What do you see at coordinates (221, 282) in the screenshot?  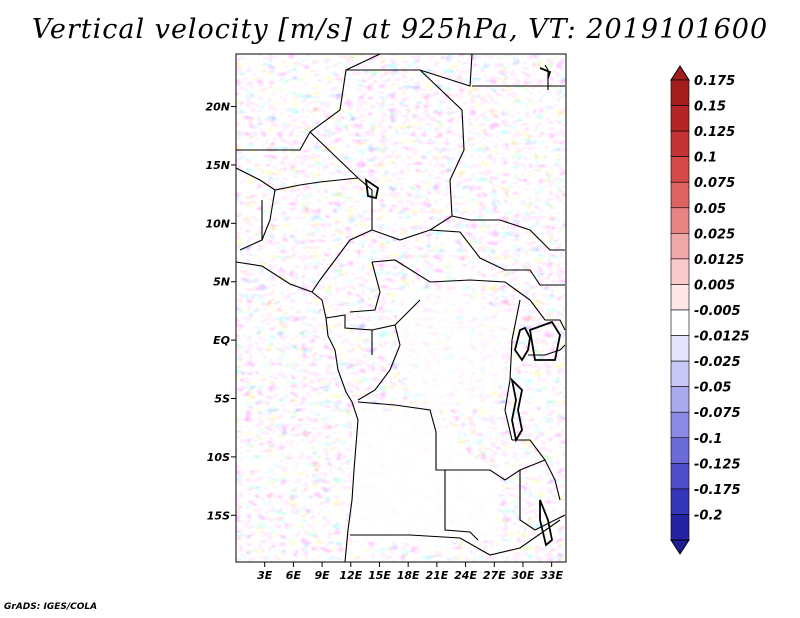 I see `lat-tick-label: 5N` at bounding box center [221, 282].